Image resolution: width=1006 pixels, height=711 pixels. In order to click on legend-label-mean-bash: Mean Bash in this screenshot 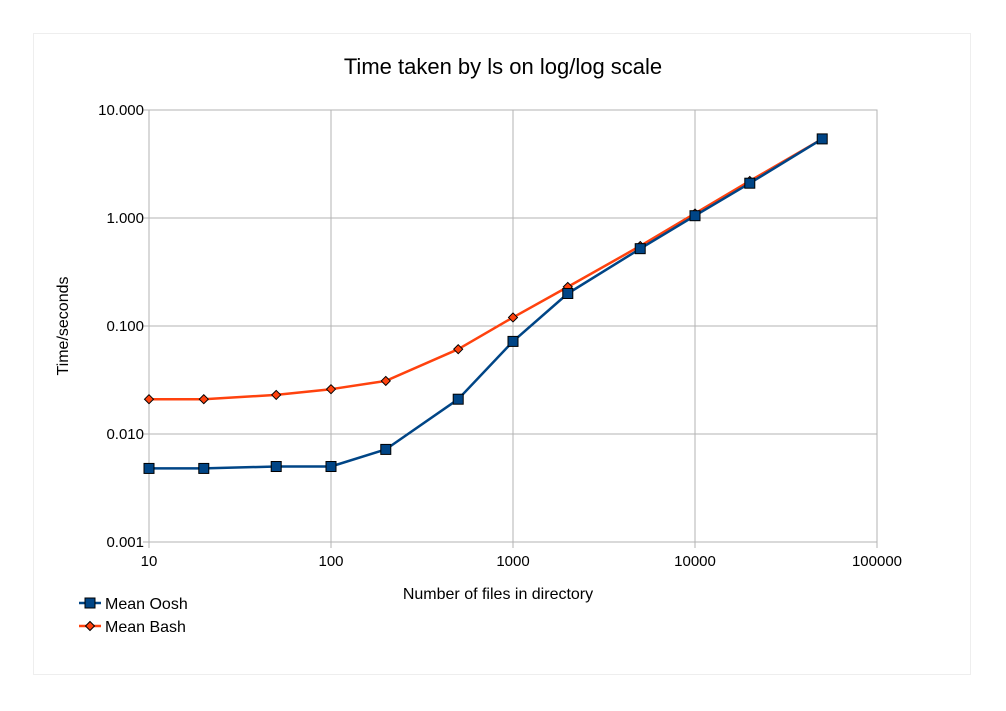, I will do `click(145, 627)`.